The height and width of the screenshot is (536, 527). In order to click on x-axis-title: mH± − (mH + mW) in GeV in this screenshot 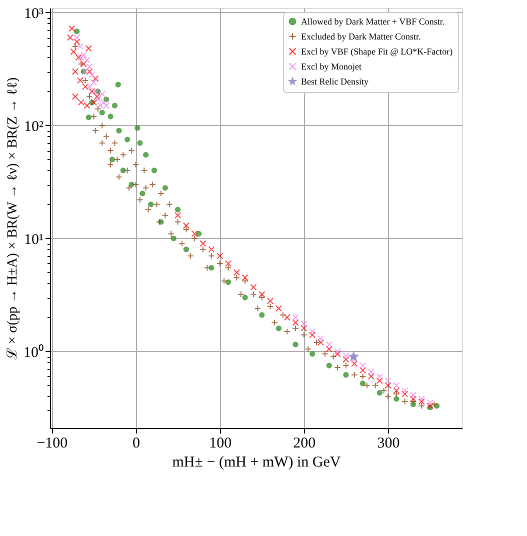, I will do `click(256, 462)`.